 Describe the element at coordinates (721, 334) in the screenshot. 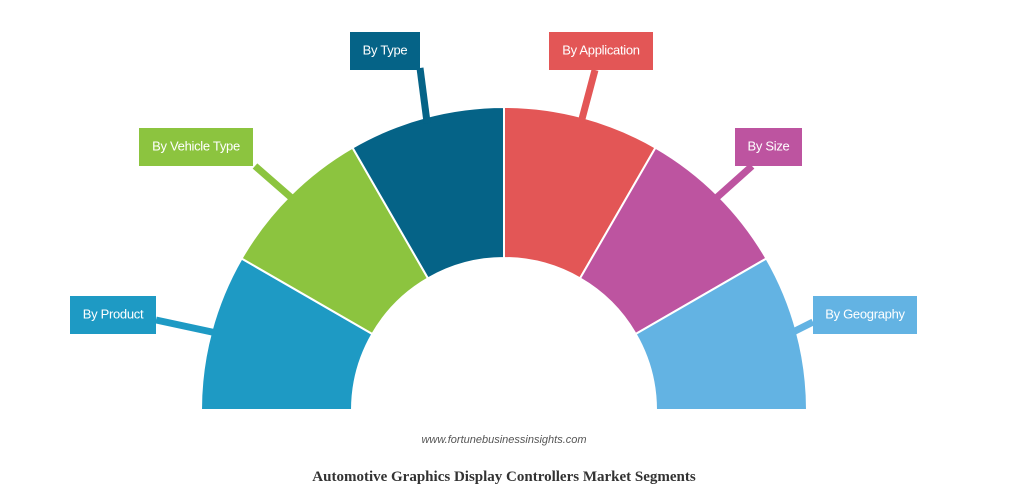

I see `segment` at that location.